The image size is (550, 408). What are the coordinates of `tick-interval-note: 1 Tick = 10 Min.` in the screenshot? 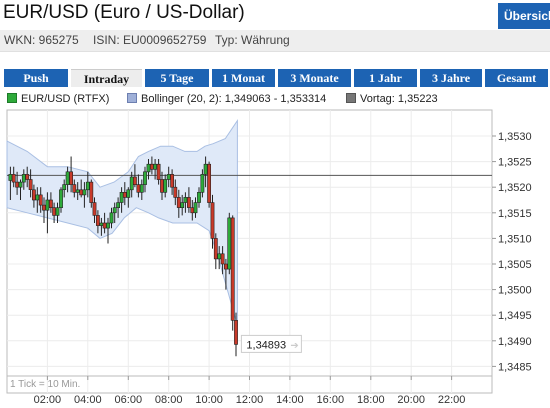 It's located at (45, 384).